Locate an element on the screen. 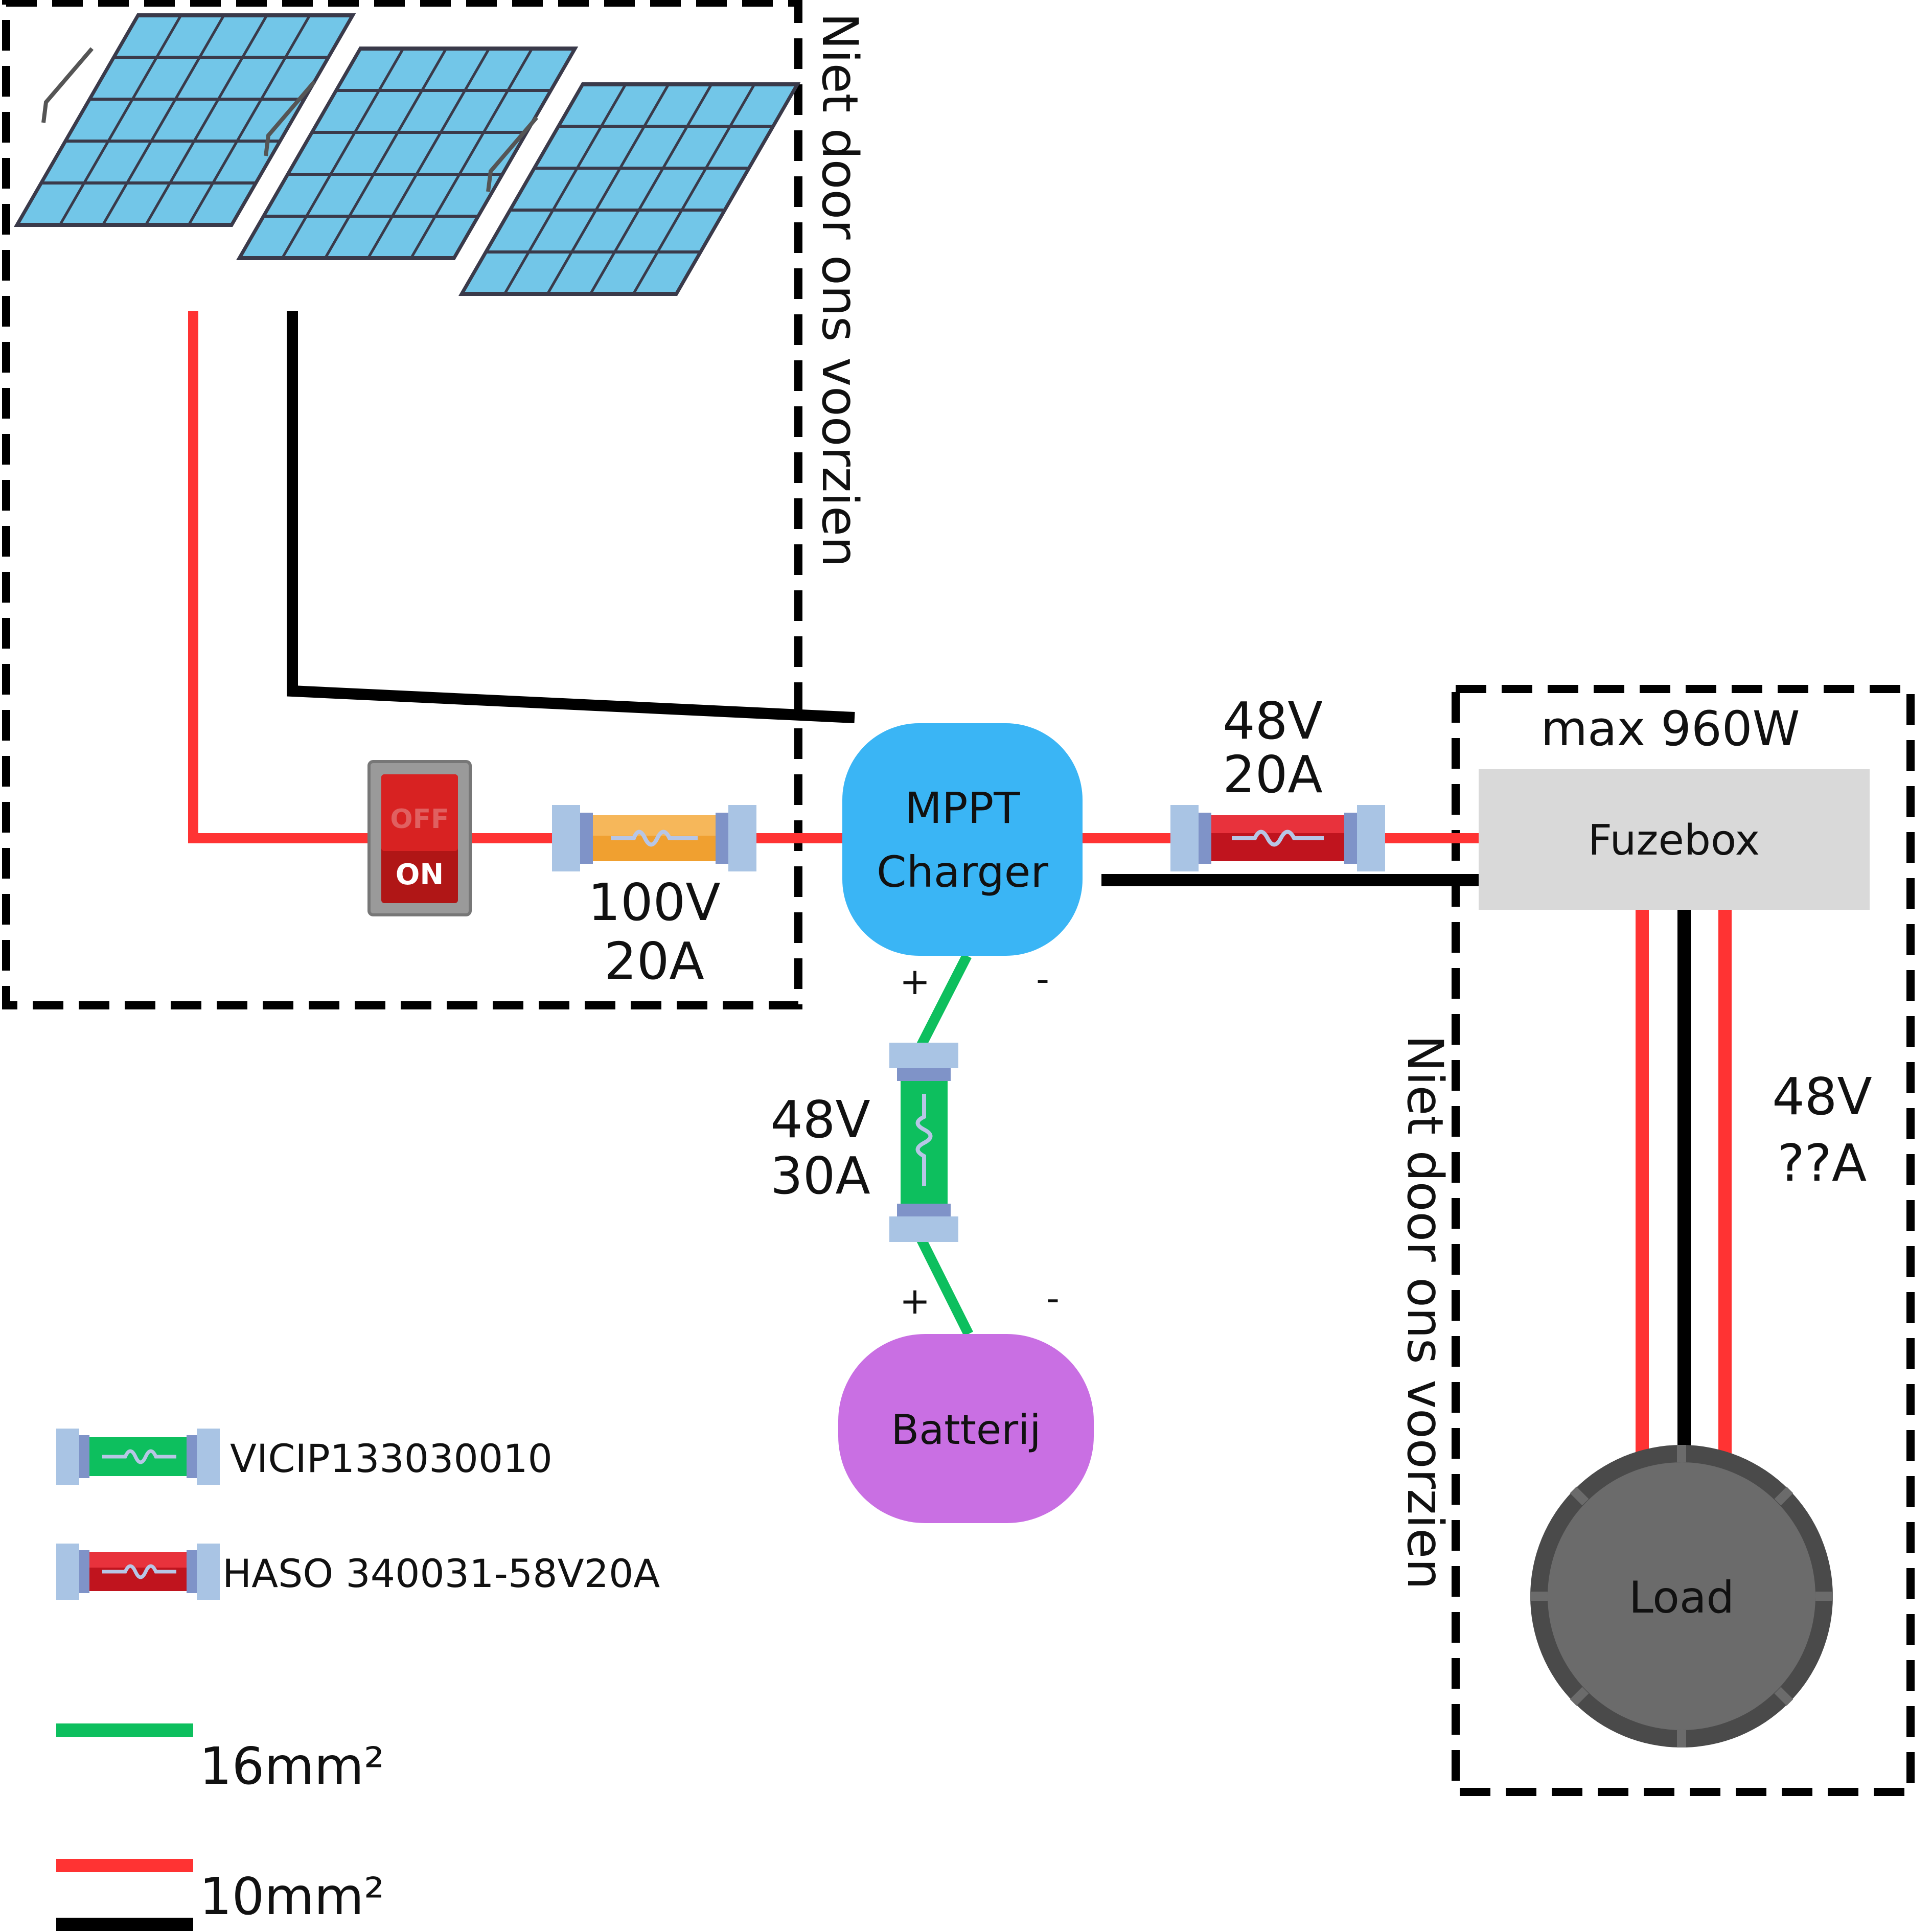 This screenshot has height=1932, width=1932. mppt-minus-sign: - is located at coordinates (1042, 978).